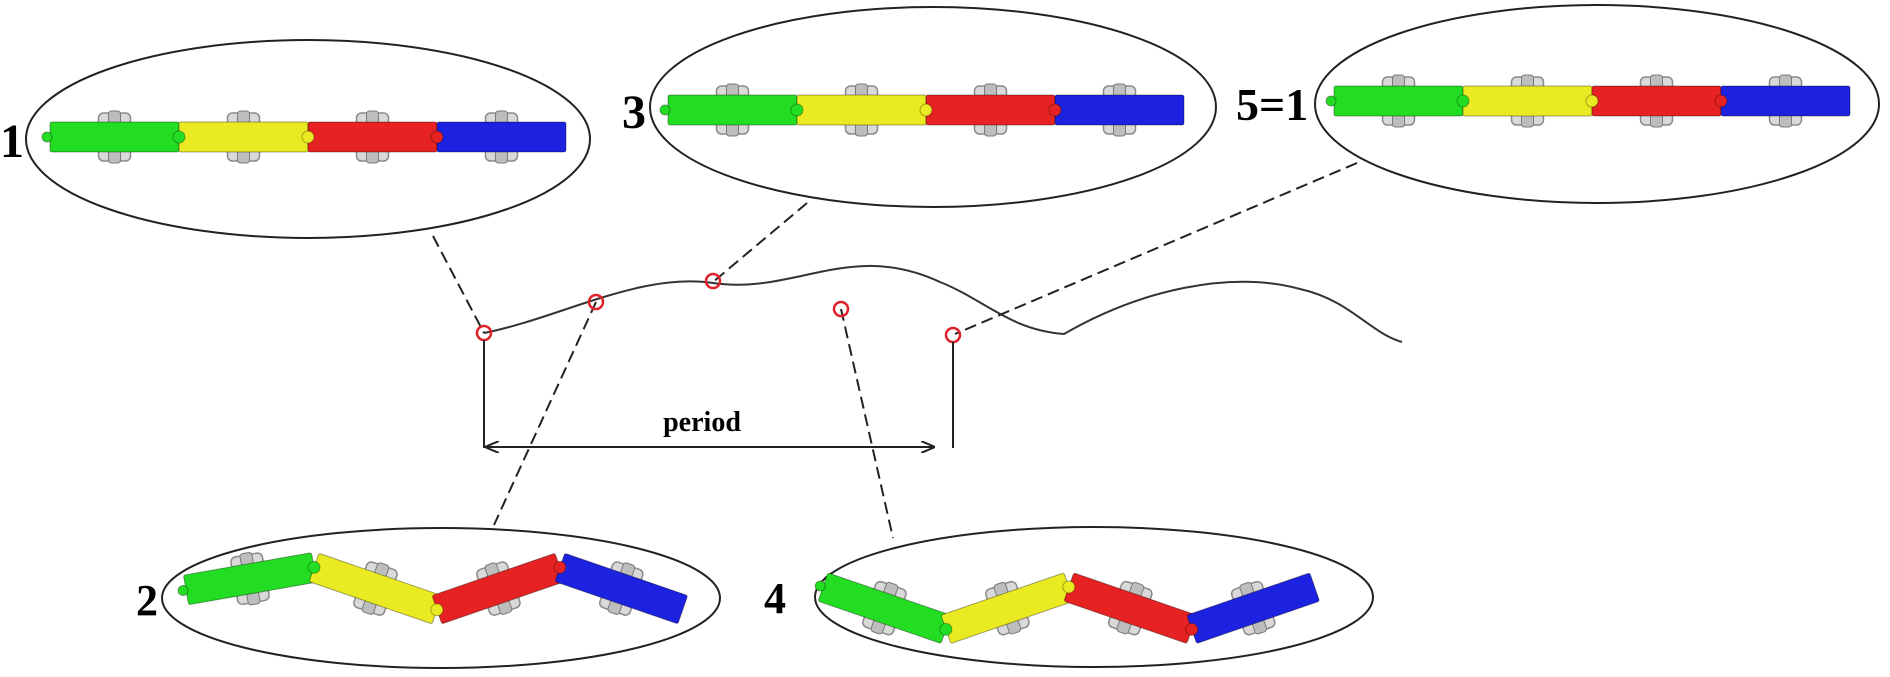  Describe the element at coordinates (12, 141) in the screenshot. I see `snapshot-label-1: 1` at that location.